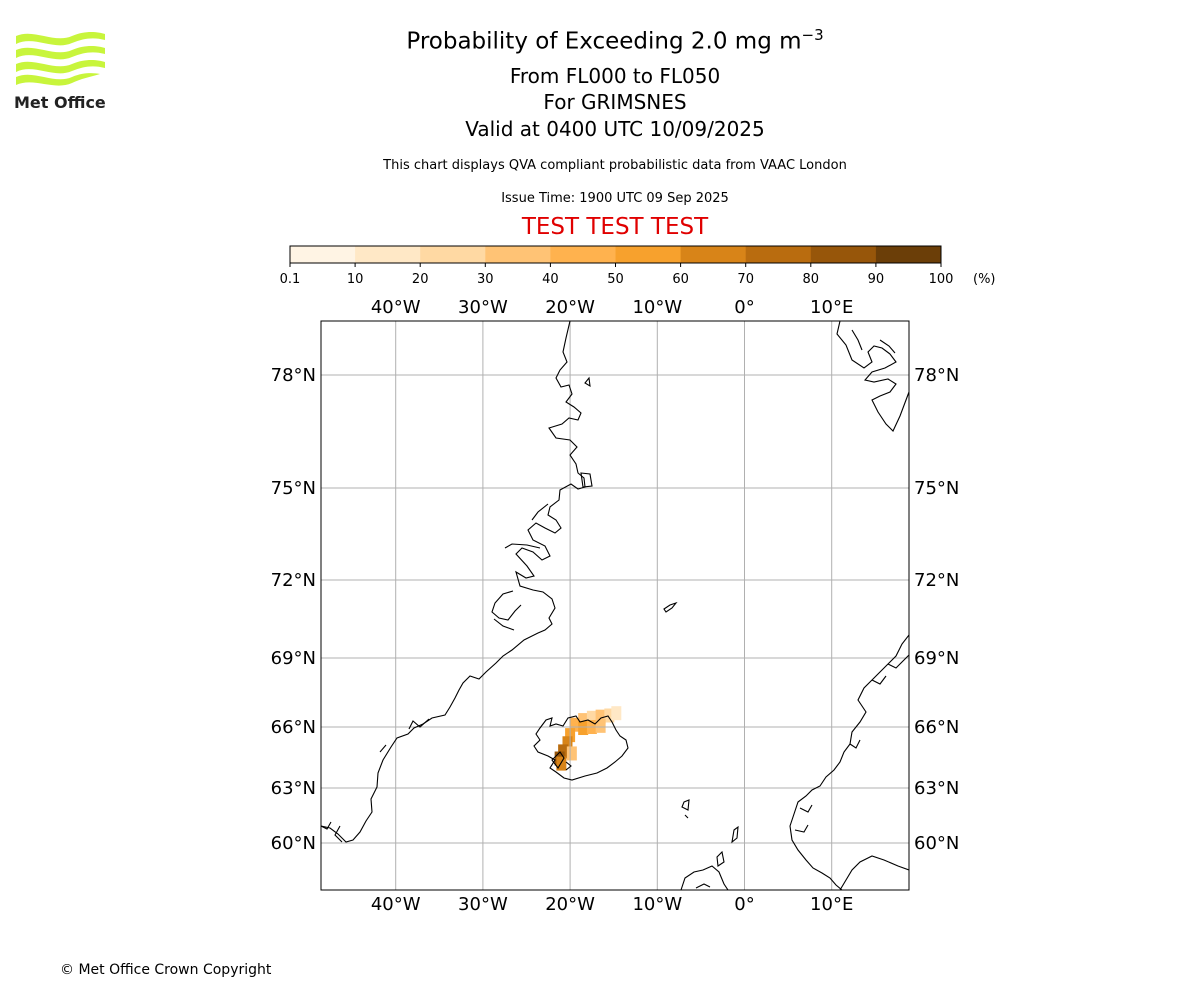 The height and width of the screenshot is (1000, 1200). Describe the element at coordinates (615, 279) in the screenshot. I see `colorbar-tick-label: 50` at that location.